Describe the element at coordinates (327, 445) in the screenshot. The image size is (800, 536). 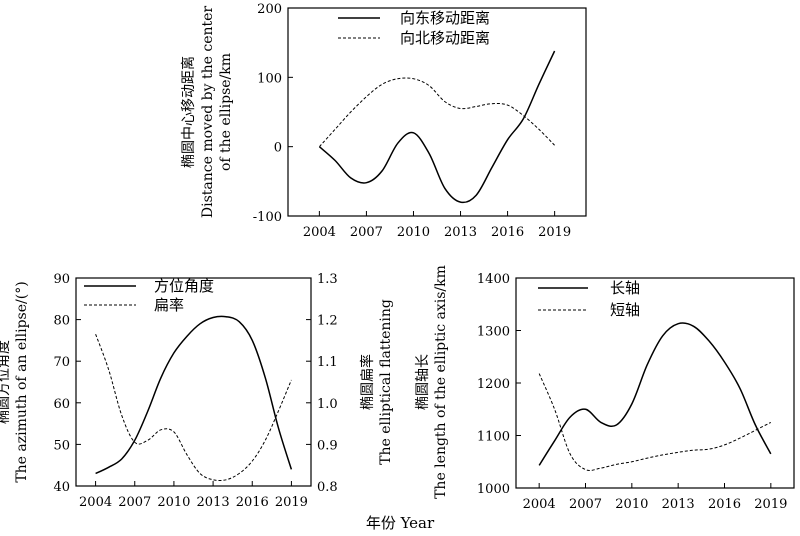
I see `y-right-tick-label: 0.9` at that location.